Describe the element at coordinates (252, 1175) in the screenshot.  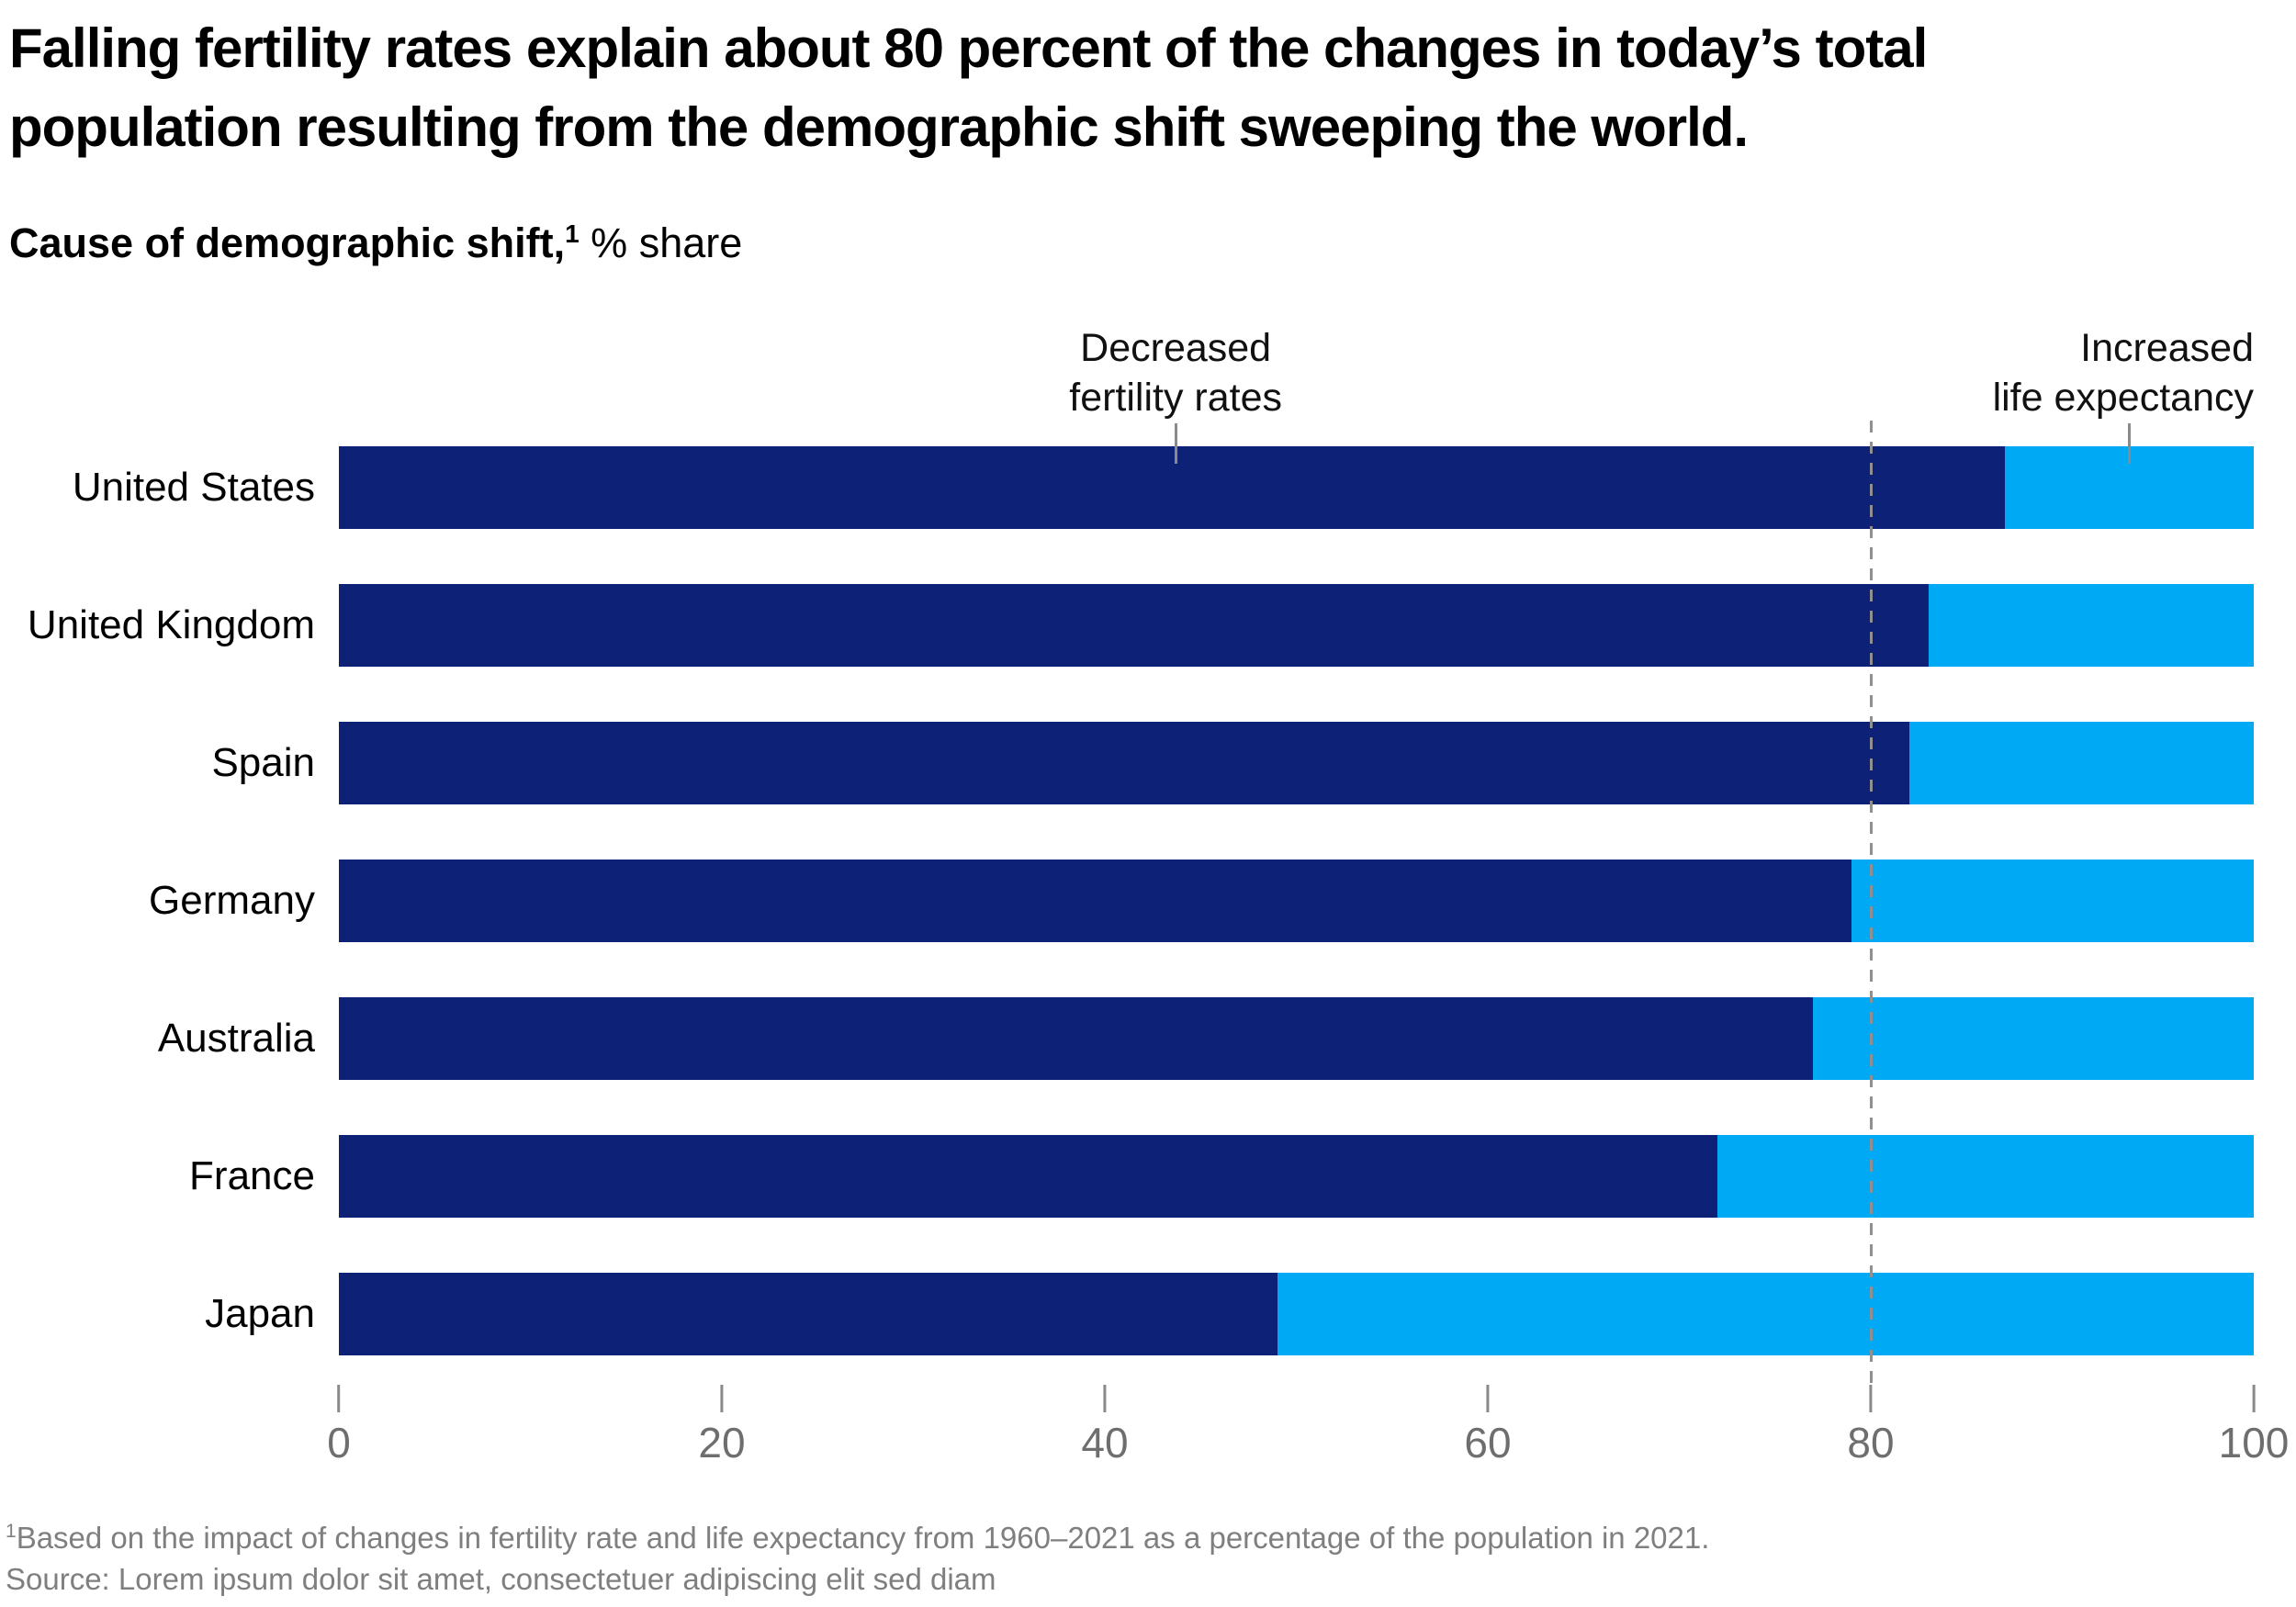
I see `category-label: France` at that location.